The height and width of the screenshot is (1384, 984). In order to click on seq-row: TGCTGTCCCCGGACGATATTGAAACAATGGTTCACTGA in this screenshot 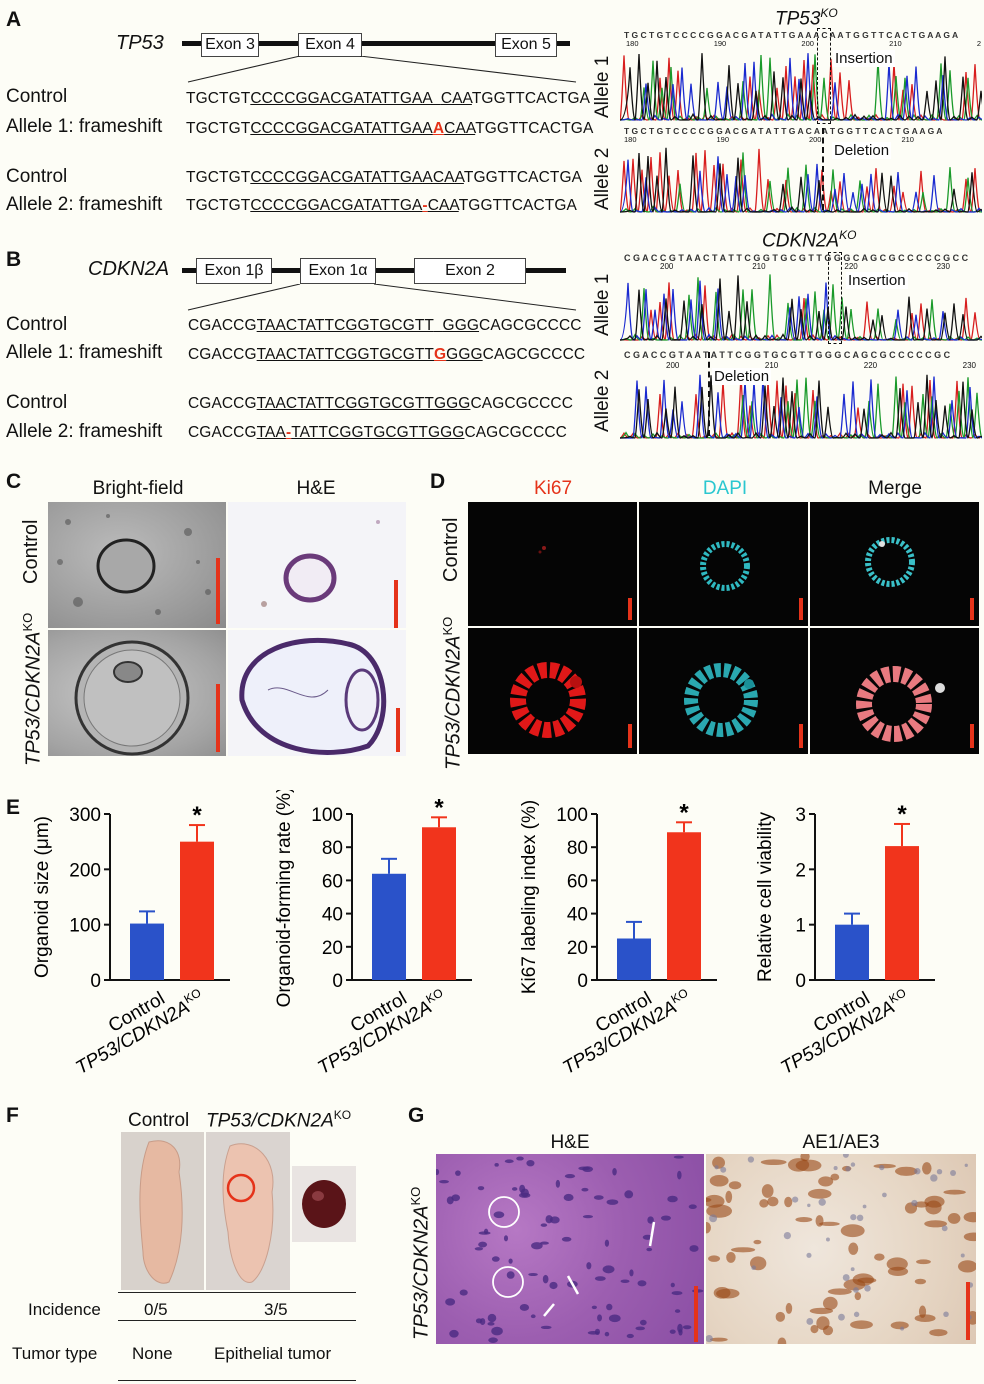, I will do `click(390, 128)`.